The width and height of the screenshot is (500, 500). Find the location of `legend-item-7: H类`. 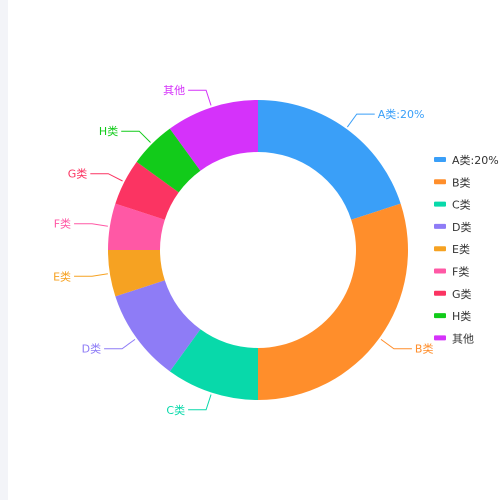

legend-item-7: H类 is located at coordinates (452, 316).